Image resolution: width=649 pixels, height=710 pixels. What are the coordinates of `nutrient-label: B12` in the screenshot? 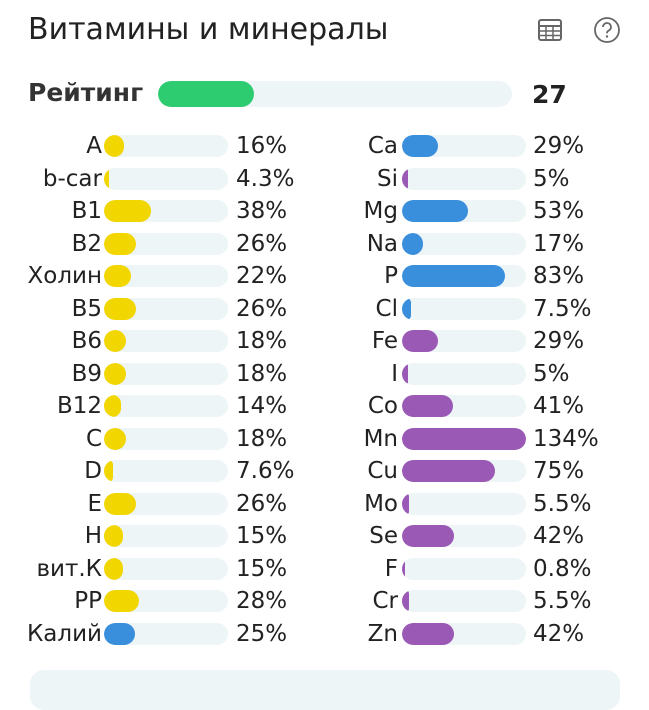 It's located at (79, 406).